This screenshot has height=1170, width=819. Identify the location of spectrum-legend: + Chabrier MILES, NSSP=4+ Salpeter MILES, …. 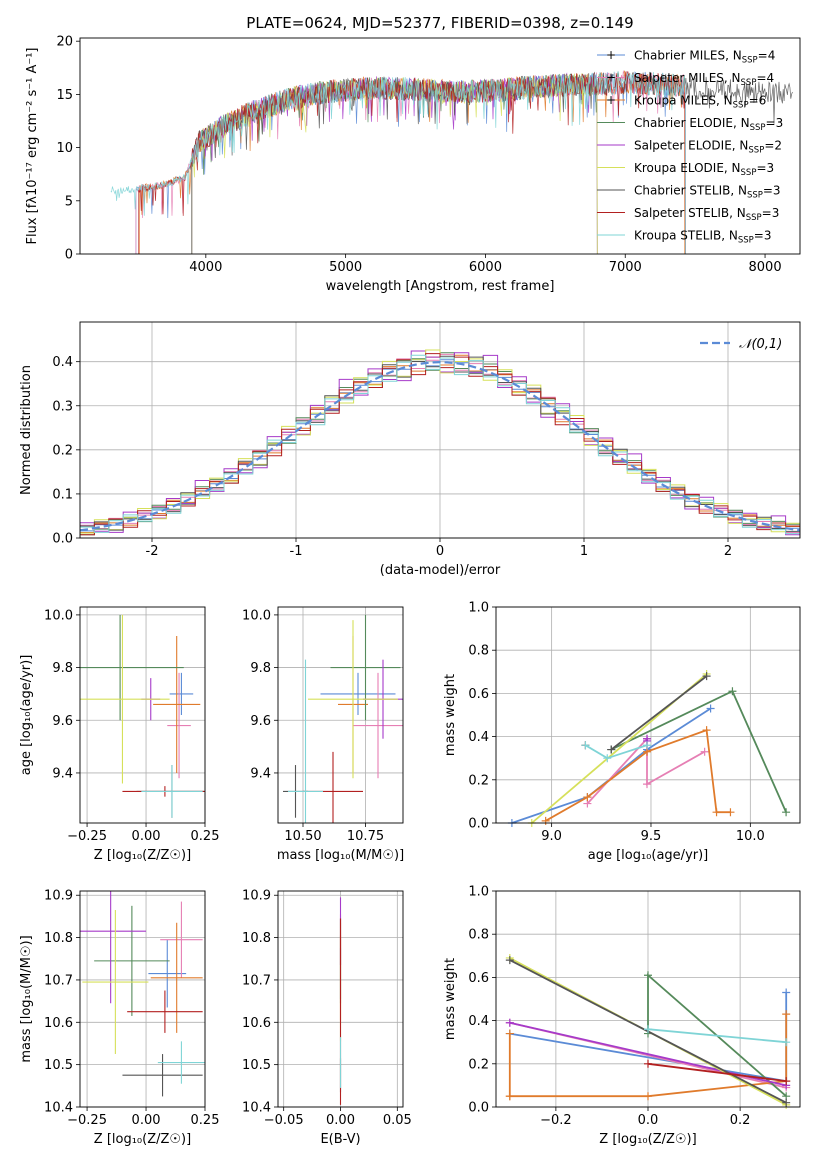
(690, 147).